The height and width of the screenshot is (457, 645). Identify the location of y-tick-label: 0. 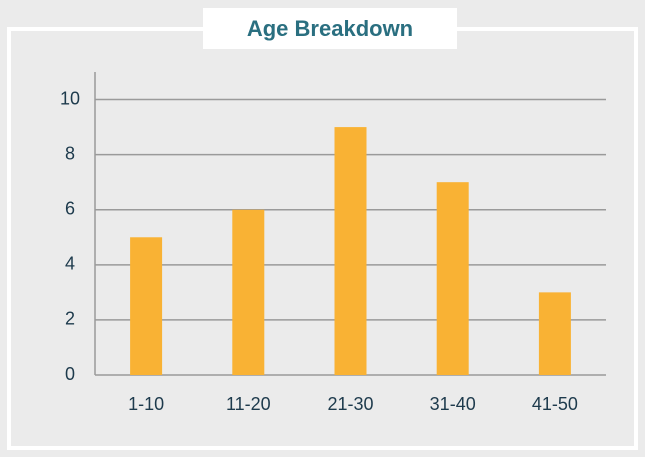
(70, 374).